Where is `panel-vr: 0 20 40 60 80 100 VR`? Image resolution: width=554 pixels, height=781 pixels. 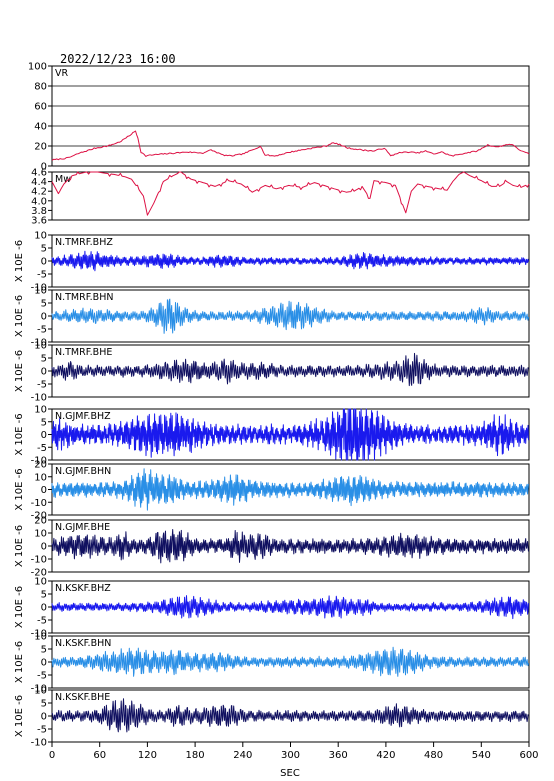 panel-vr: 0 20 40 60 80 100 VR is located at coordinates (279, 117).